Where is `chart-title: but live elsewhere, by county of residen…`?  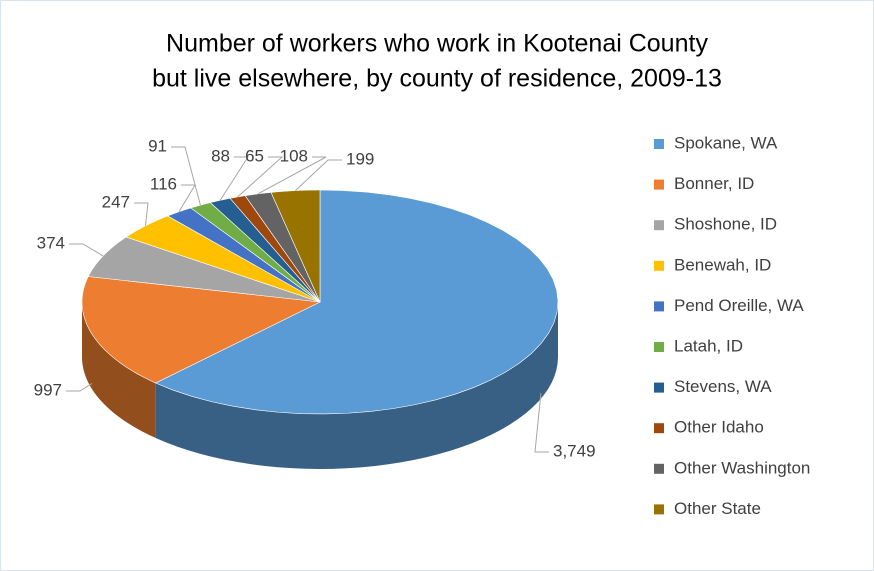
chart-title: but live elsewhere, by county of residen… is located at coordinates (437, 79).